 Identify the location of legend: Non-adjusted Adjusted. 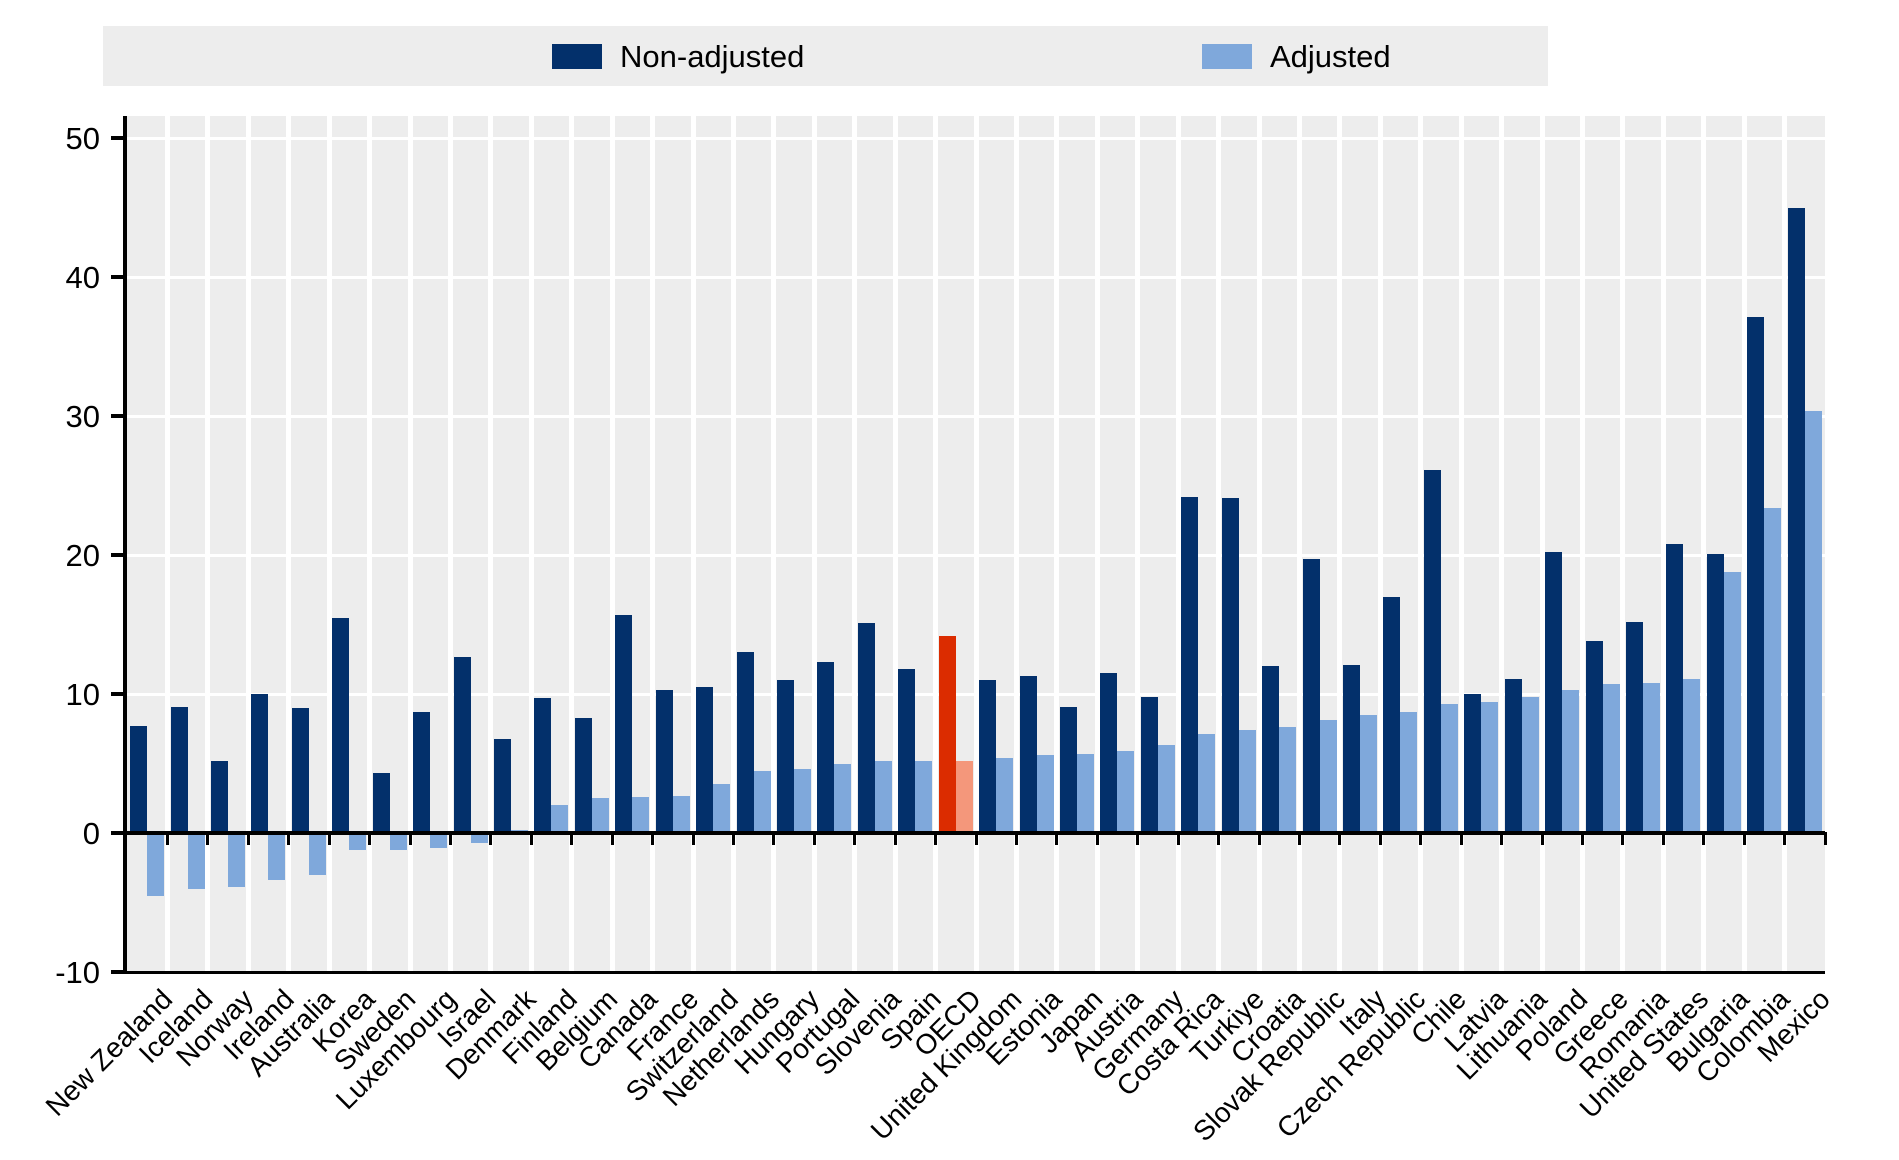
(825, 56).